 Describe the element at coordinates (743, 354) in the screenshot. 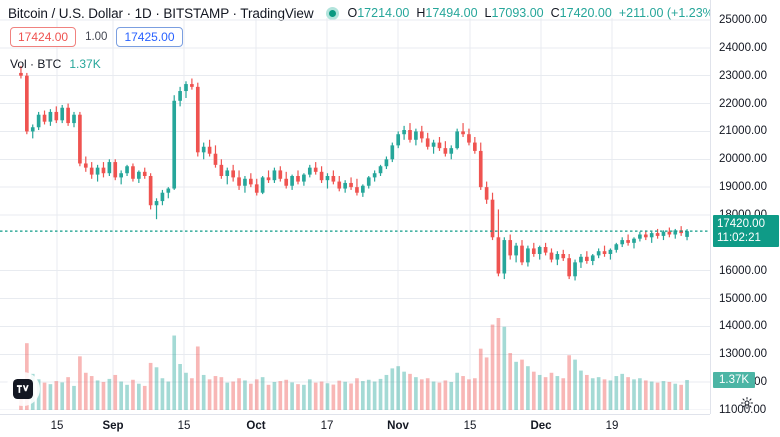

I see `price-tick: 13000.00` at that location.